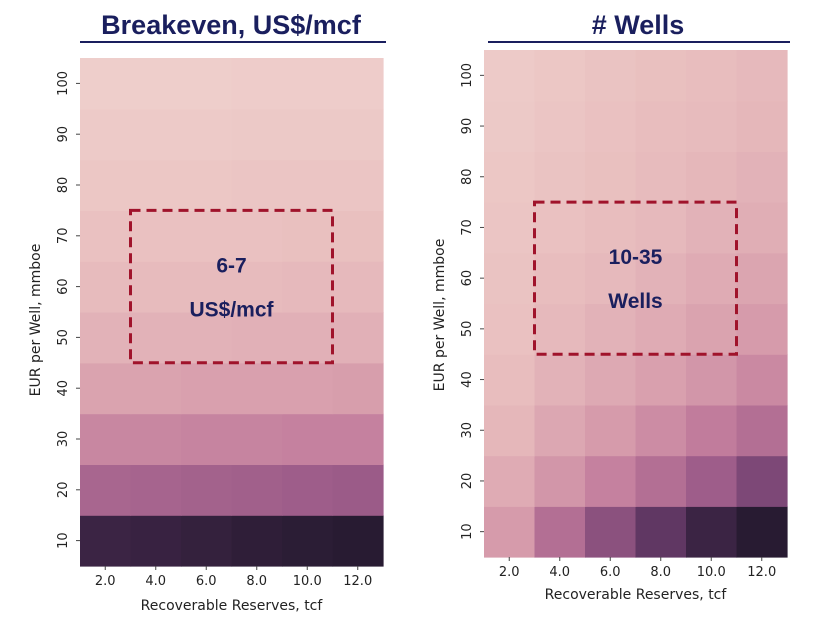  Describe the element at coordinates (232, 606) in the screenshot. I see `breakeven-x-axis-label: Recoverable Reserves, tcf` at that location.